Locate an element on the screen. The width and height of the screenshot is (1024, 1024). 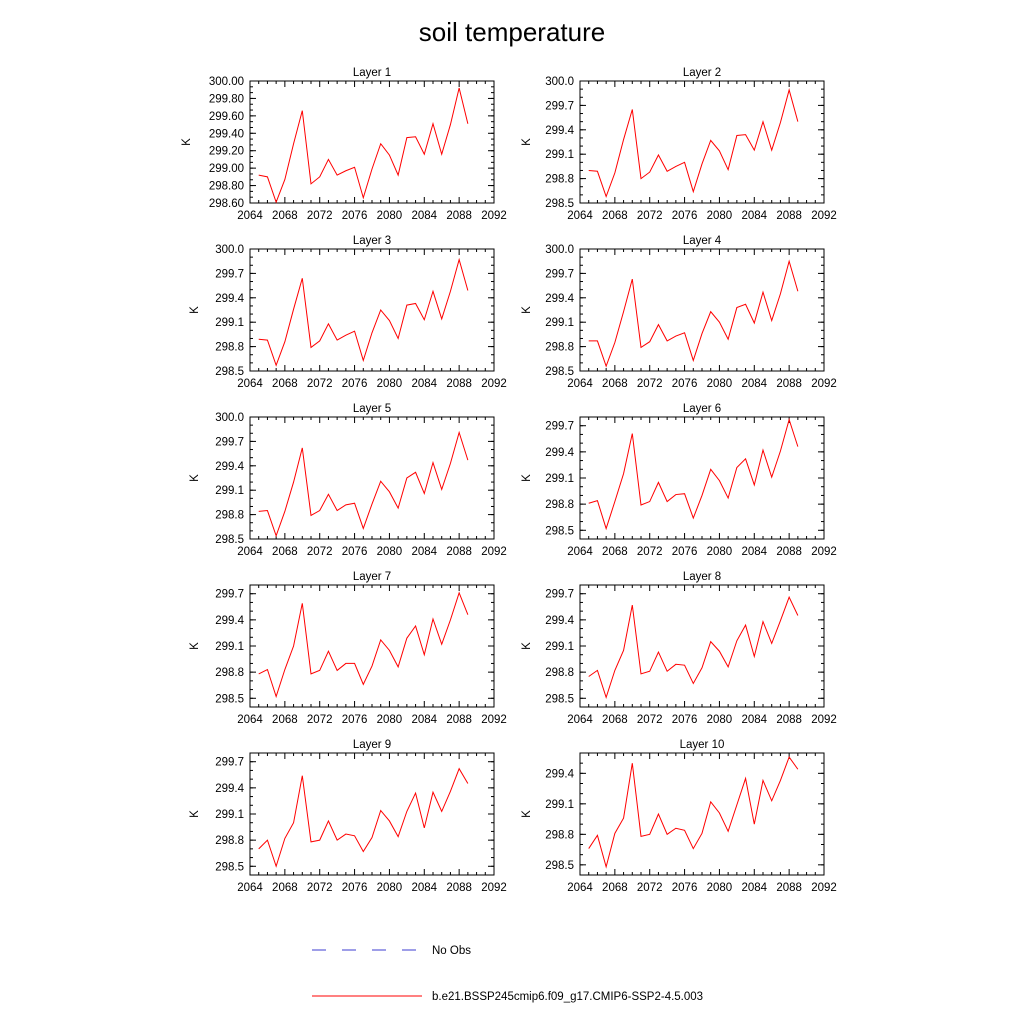
y-tick-label: 299.60 is located at coordinates (226, 117).